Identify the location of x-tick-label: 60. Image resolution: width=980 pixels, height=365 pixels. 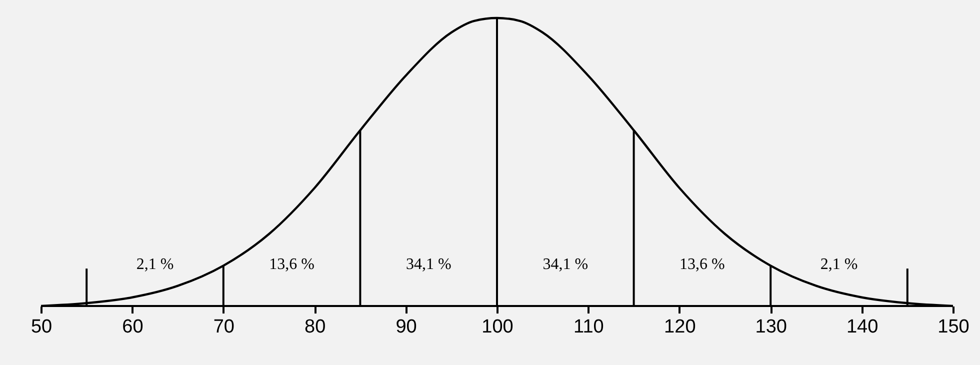
(133, 327).